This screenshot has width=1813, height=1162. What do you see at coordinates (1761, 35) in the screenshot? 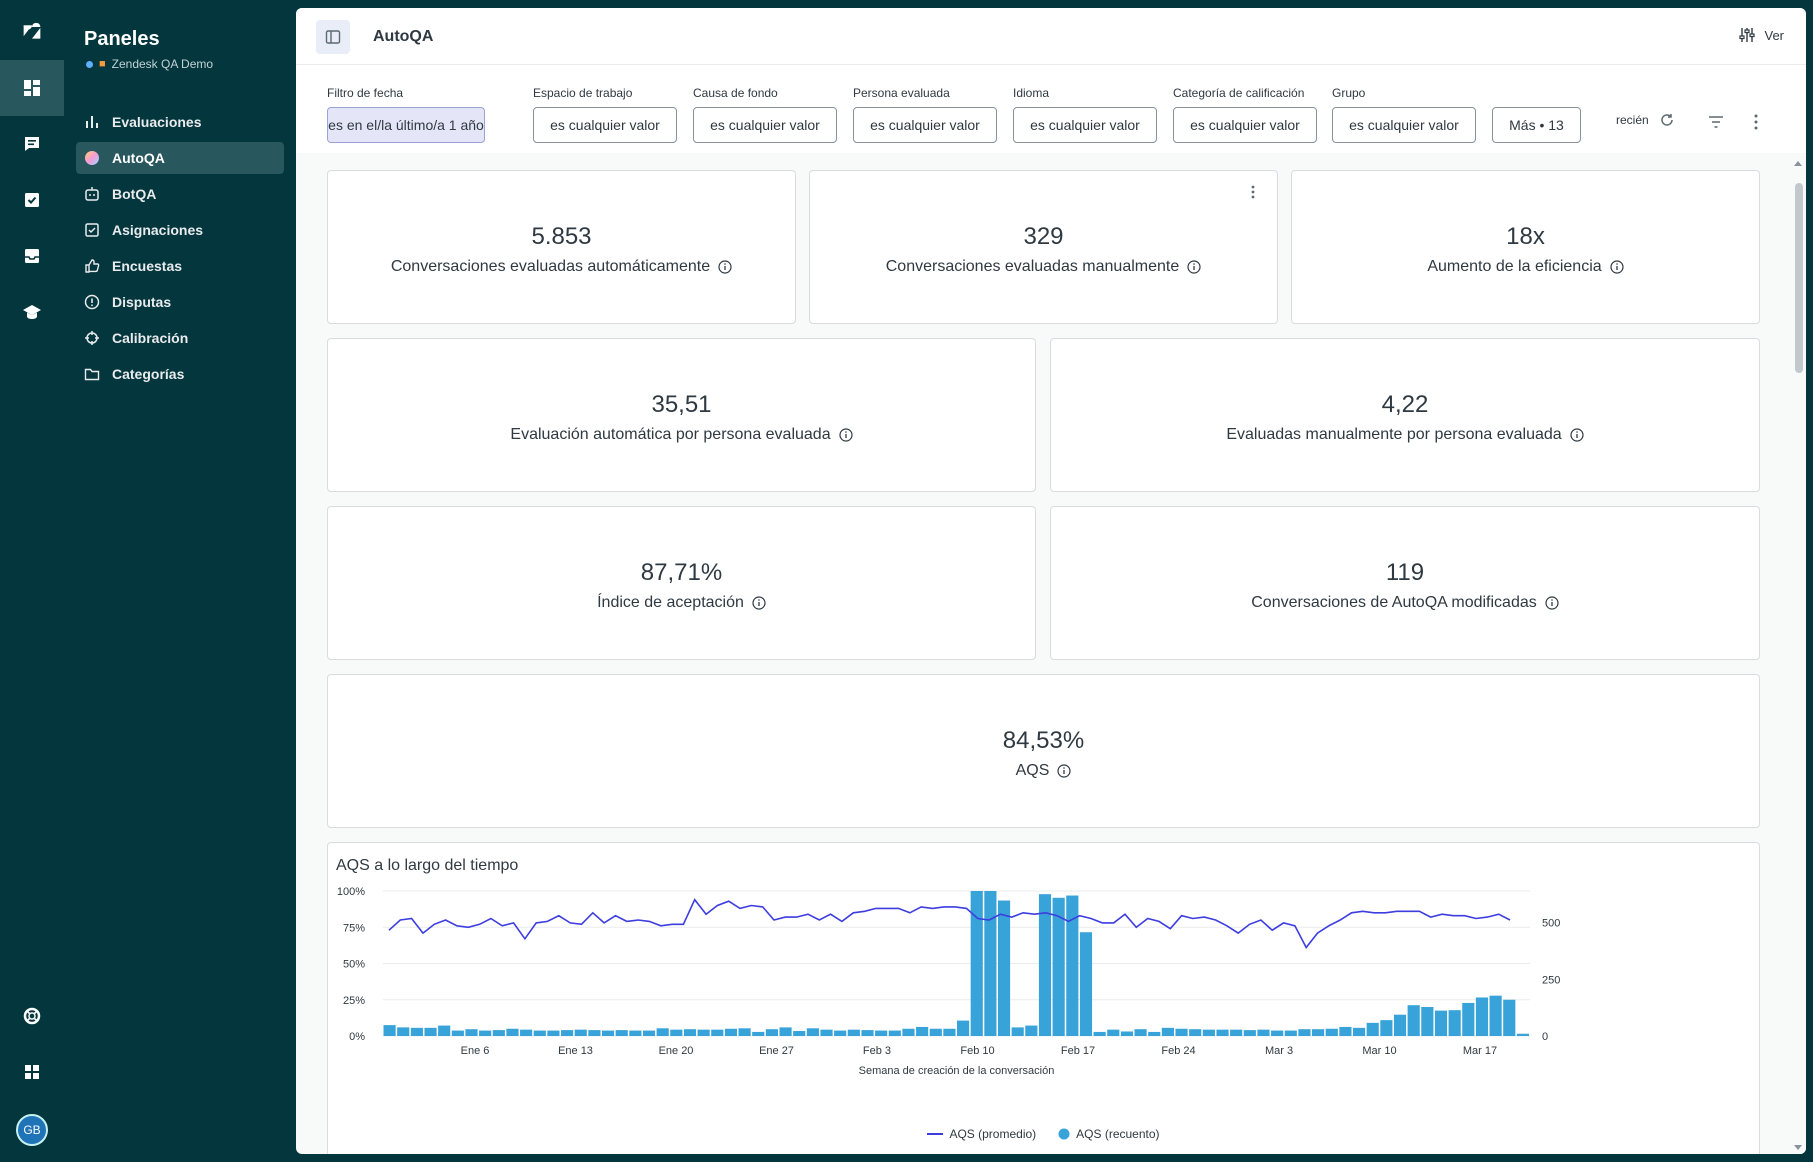
I see `view-button: Ver` at bounding box center [1761, 35].